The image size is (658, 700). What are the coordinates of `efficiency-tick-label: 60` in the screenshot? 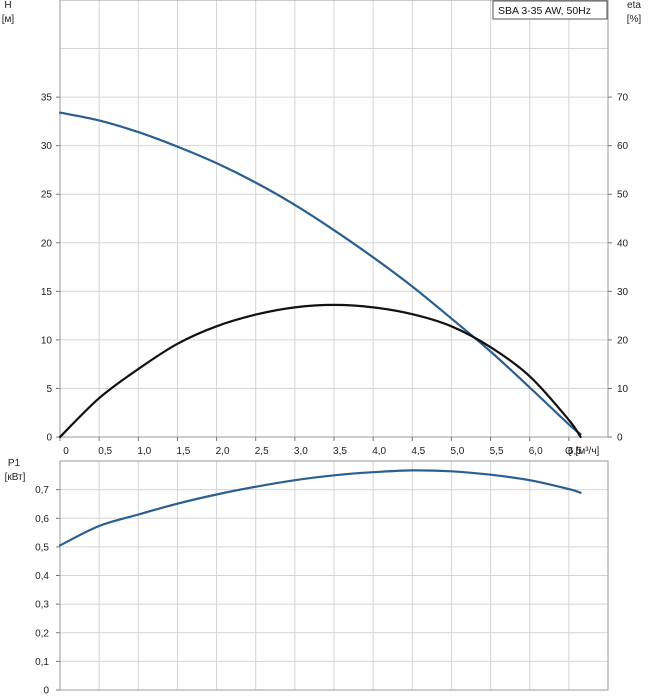 It's located at (623, 146).